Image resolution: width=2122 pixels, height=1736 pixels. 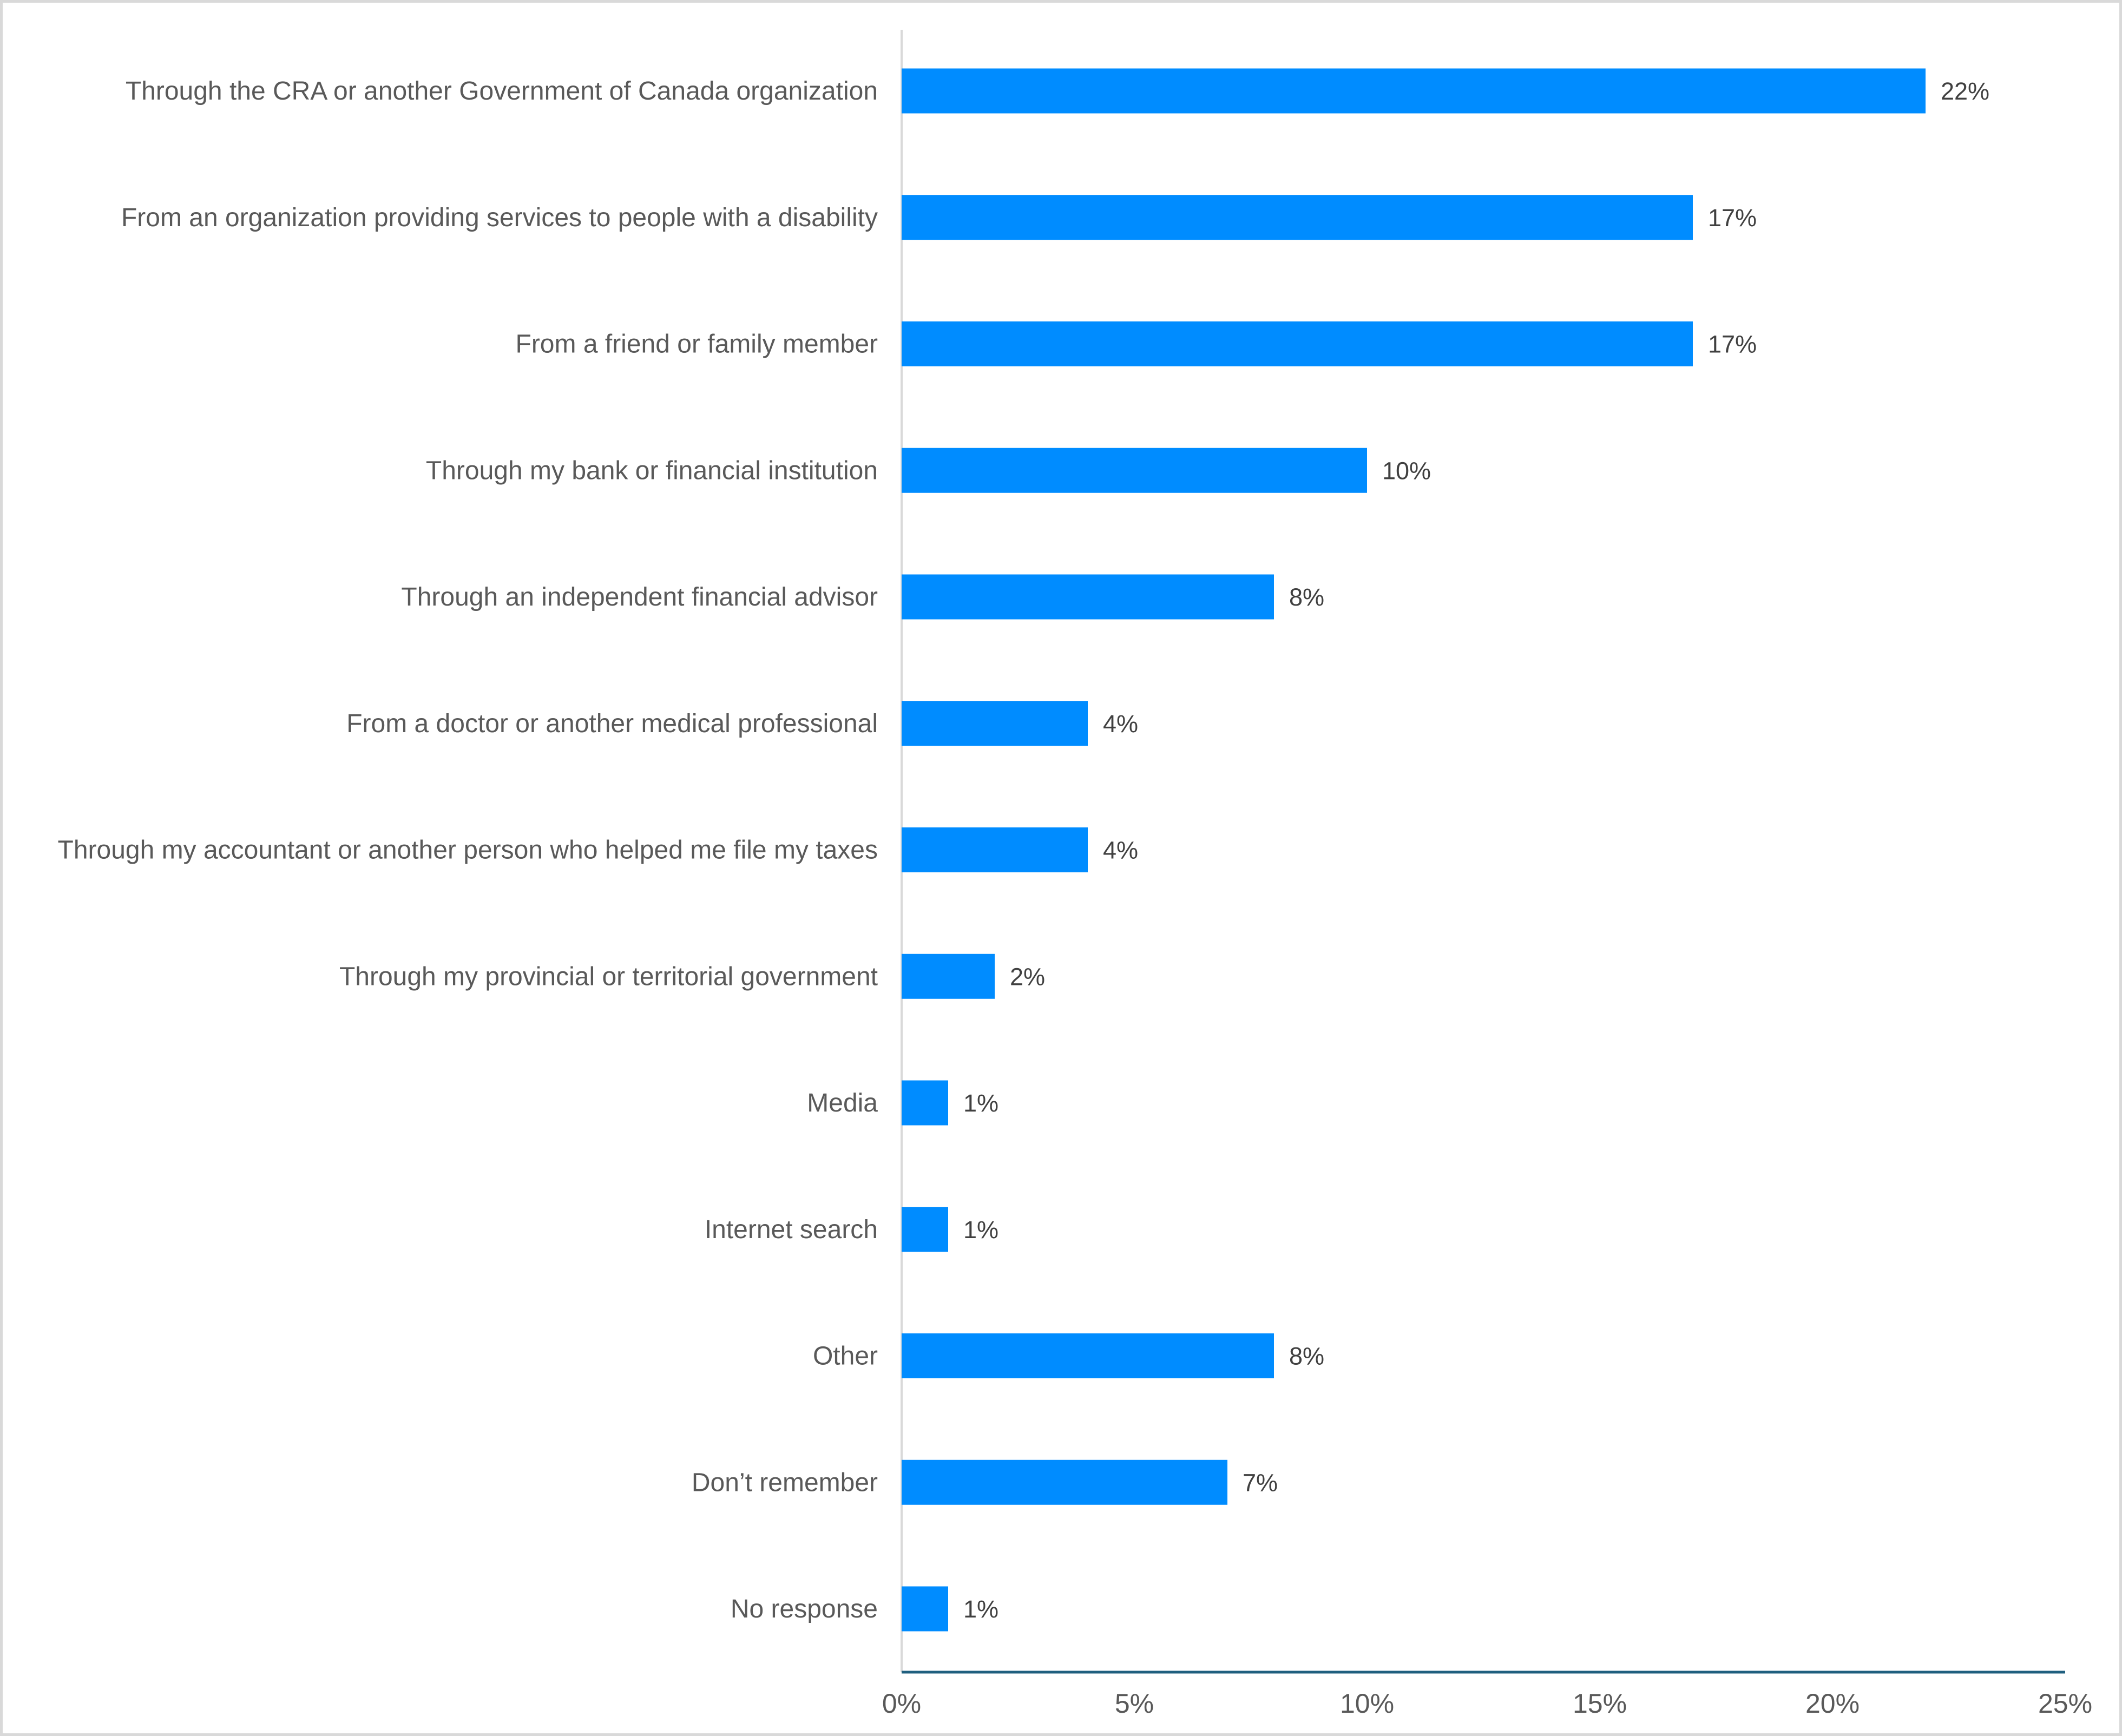 What do you see at coordinates (697, 344) in the screenshot?
I see `category-label: From a friend or family member` at bounding box center [697, 344].